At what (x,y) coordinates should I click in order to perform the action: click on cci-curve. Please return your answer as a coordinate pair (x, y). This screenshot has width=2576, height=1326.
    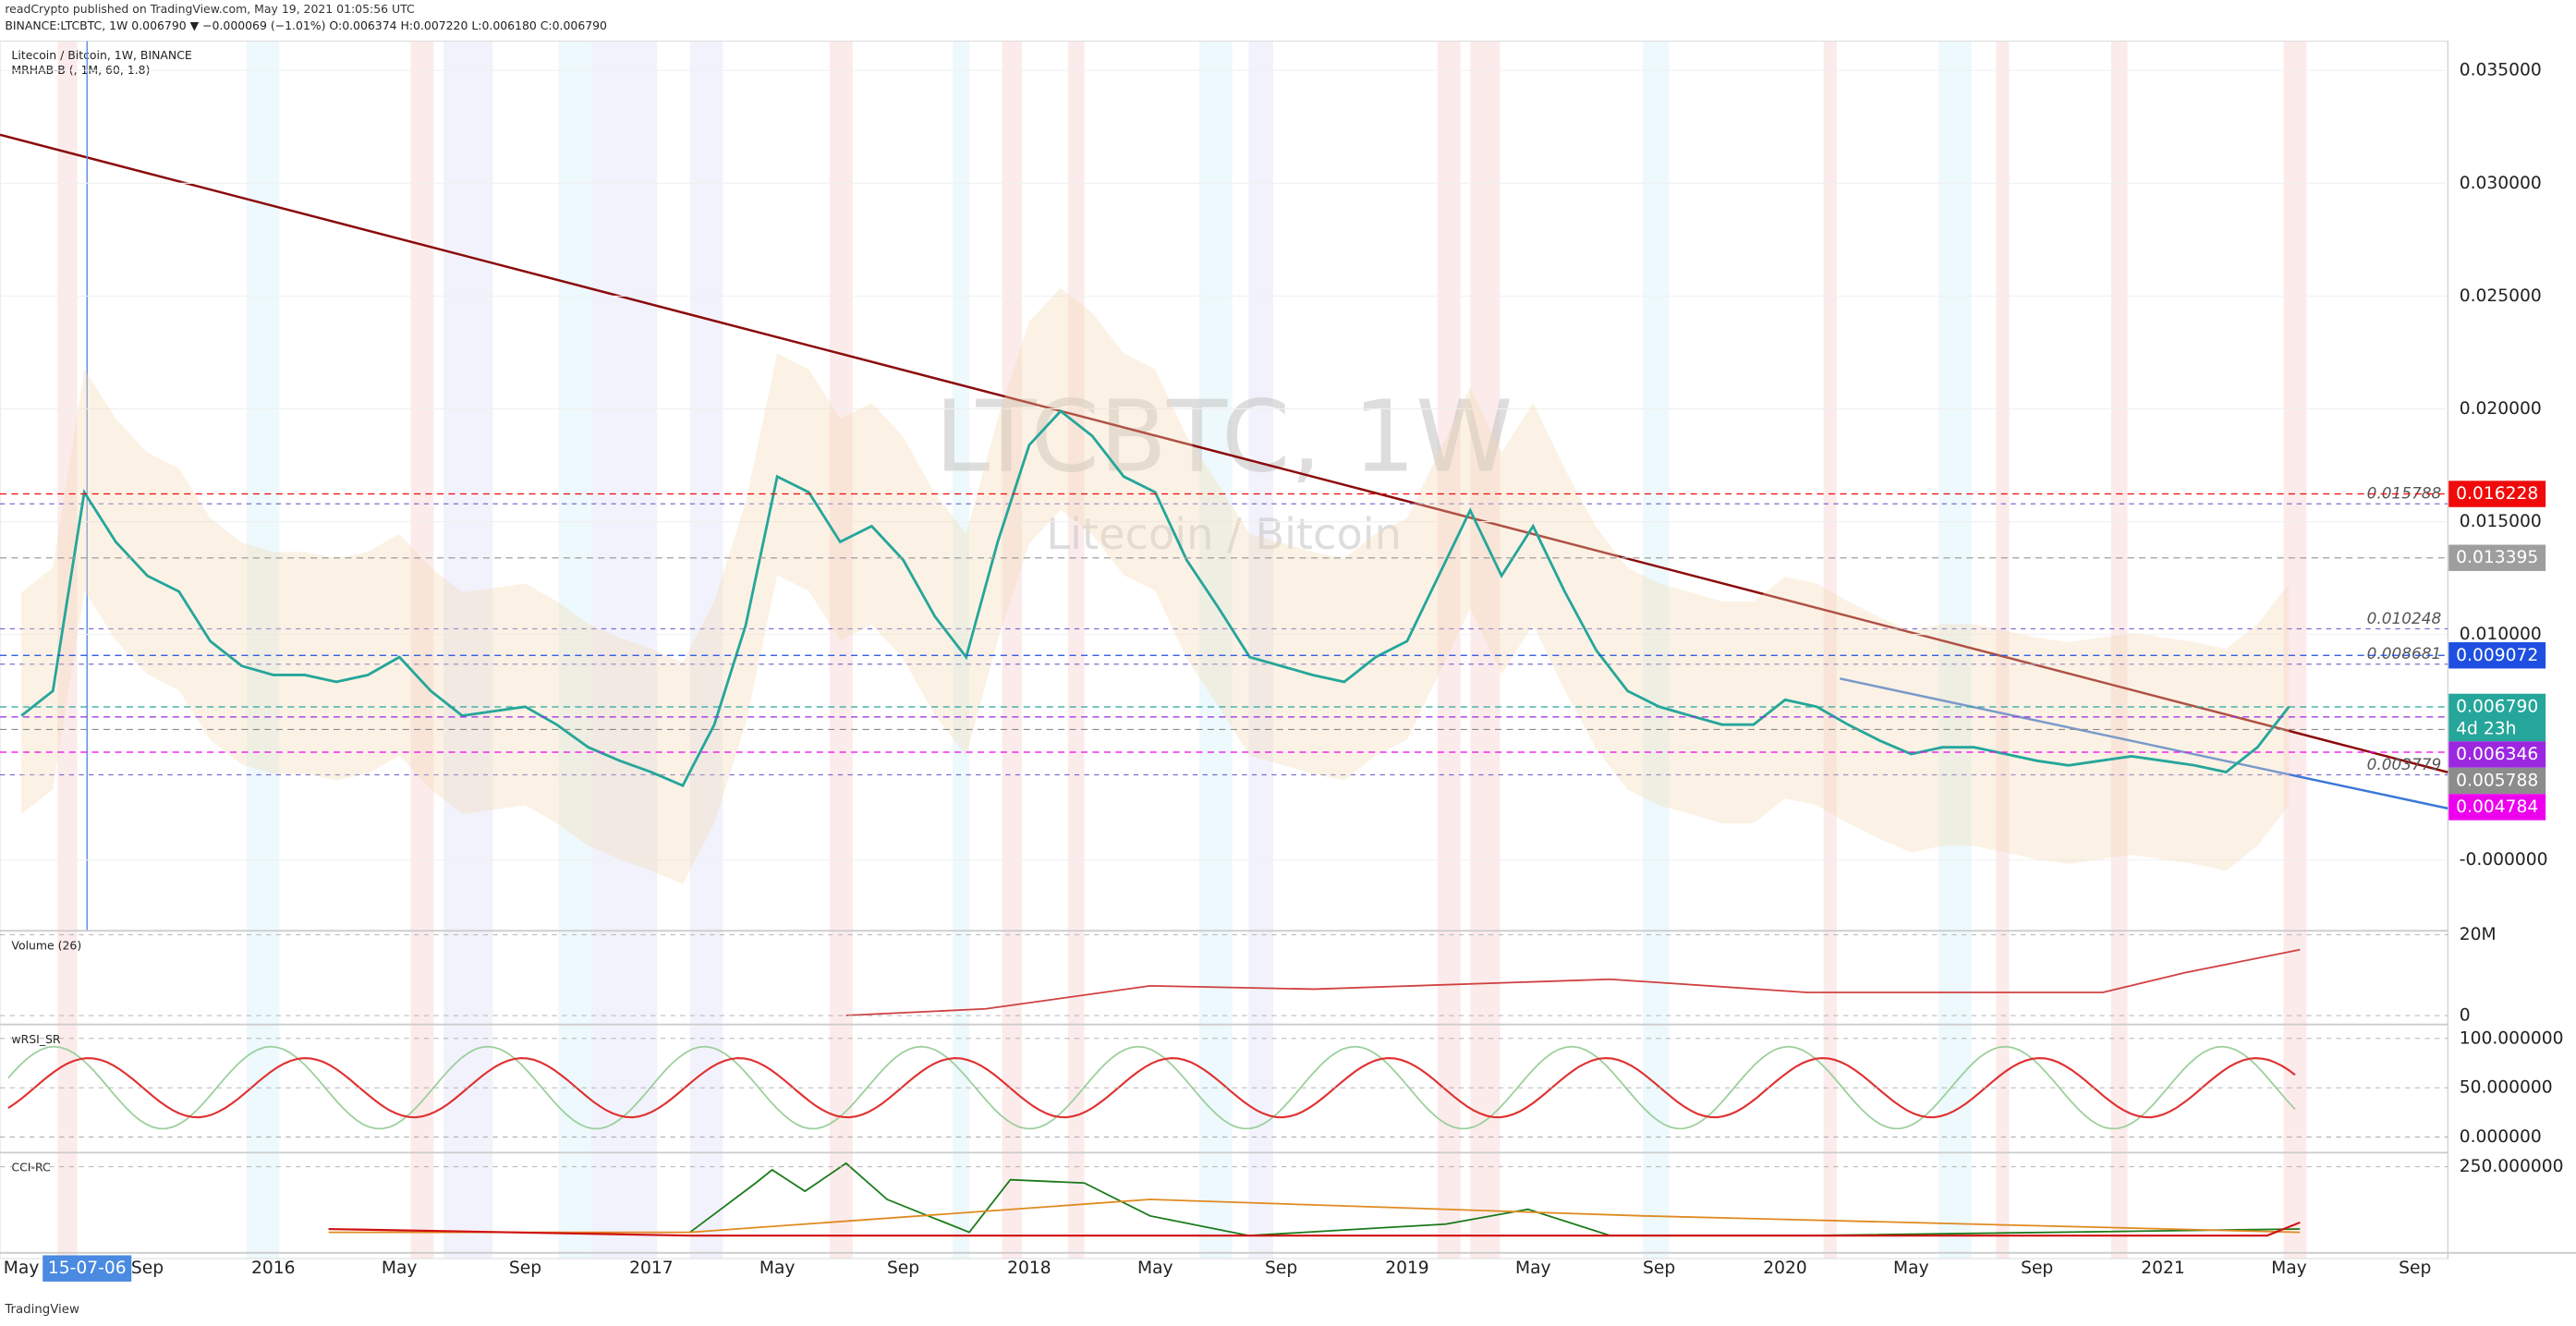
    Looking at the image, I should click on (1495, 1199).